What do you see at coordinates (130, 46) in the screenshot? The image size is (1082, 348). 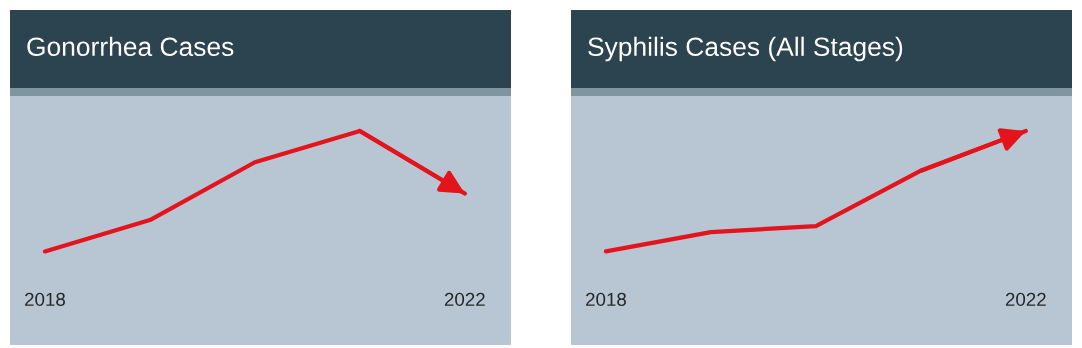 I see `chart-title: Gonorrhea Cases` at bounding box center [130, 46].